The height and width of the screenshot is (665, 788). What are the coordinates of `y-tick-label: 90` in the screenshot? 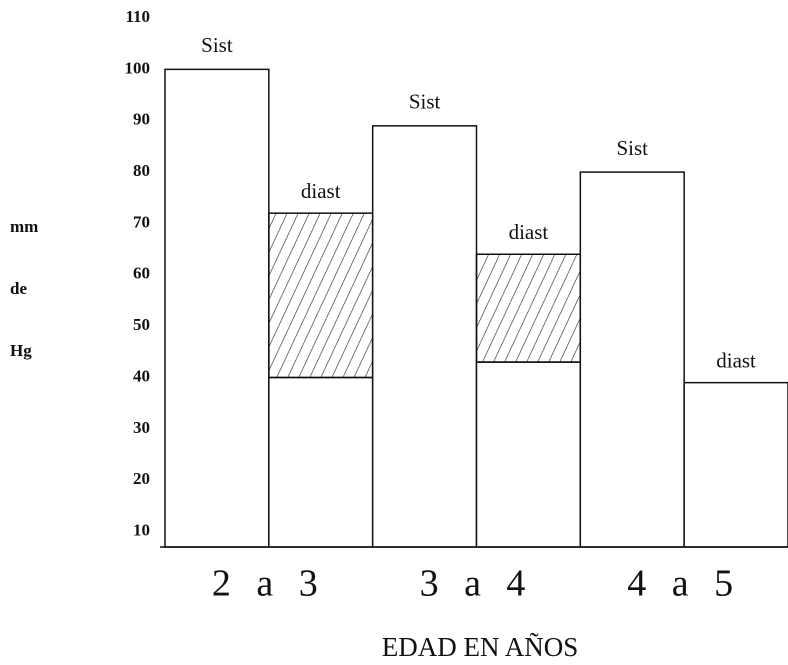 It's located at (141, 119).